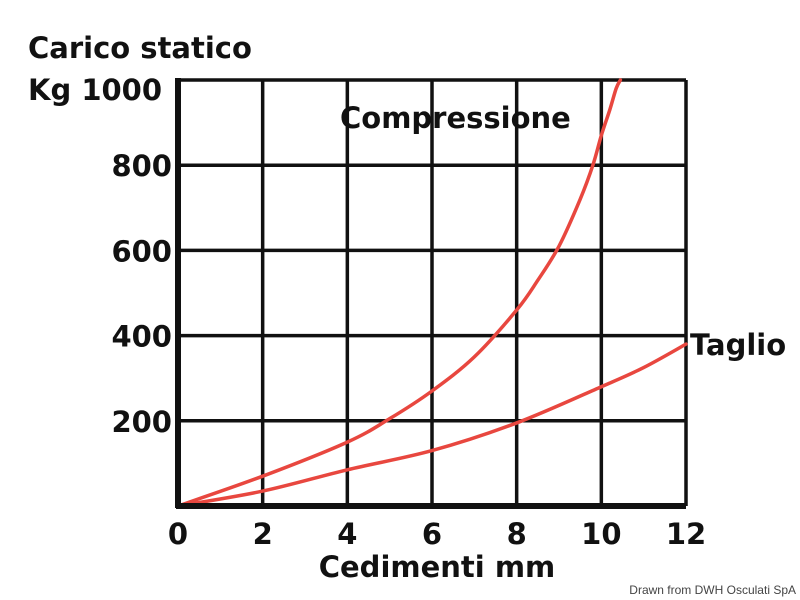 This screenshot has width=800, height=600. What do you see at coordinates (432, 534) in the screenshot?
I see `x-tick-label-6: 6` at bounding box center [432, 534].